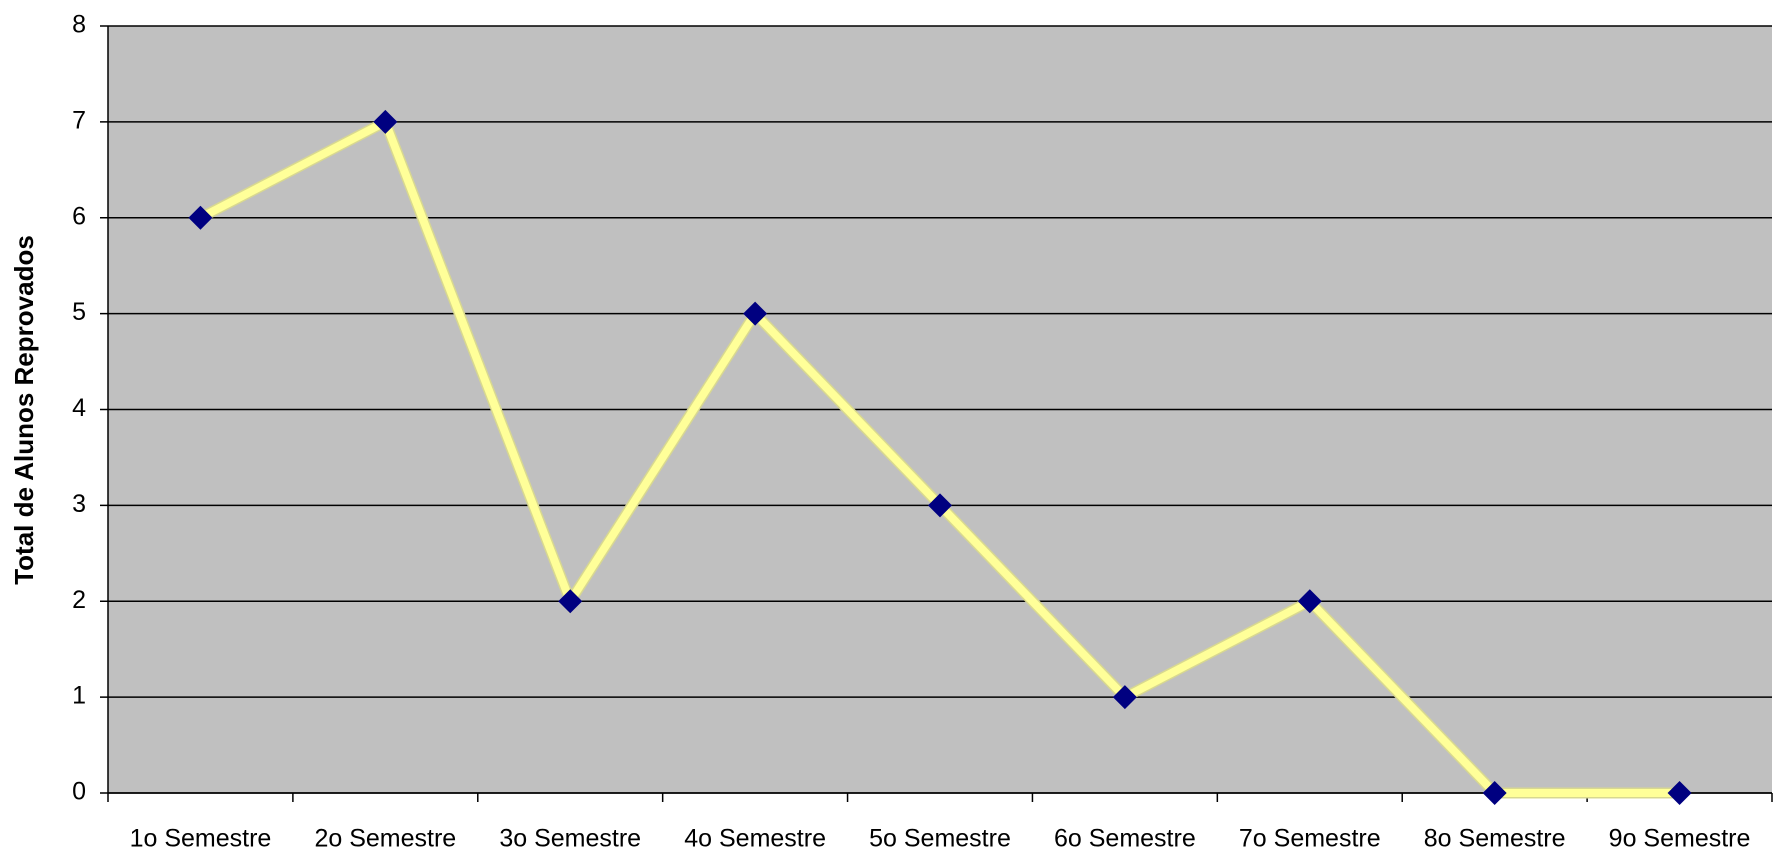  I want to click on y-tick-label: 6, so click(79, 216).